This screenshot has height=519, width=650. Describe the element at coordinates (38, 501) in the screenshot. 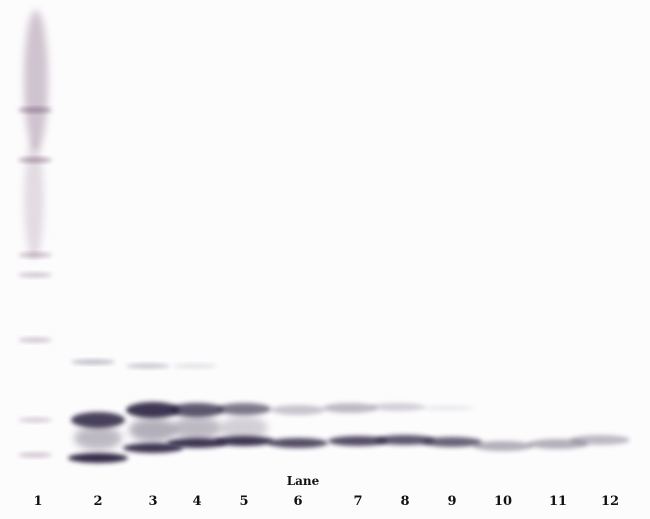

I see `lane-label: 1` at that location.